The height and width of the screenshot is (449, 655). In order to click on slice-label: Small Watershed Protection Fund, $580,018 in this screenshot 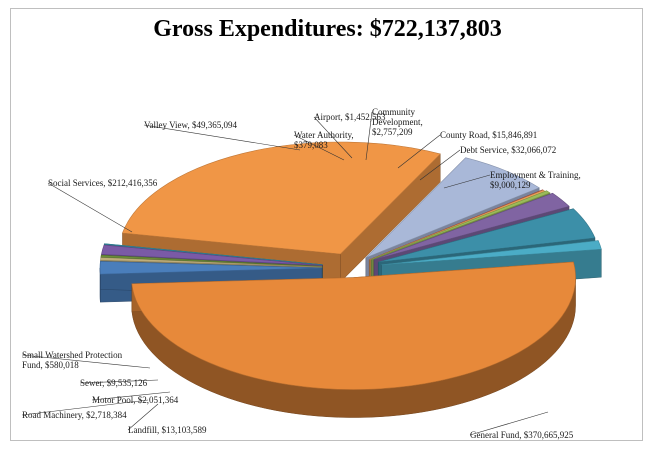, I will do `click(72, 360)`.